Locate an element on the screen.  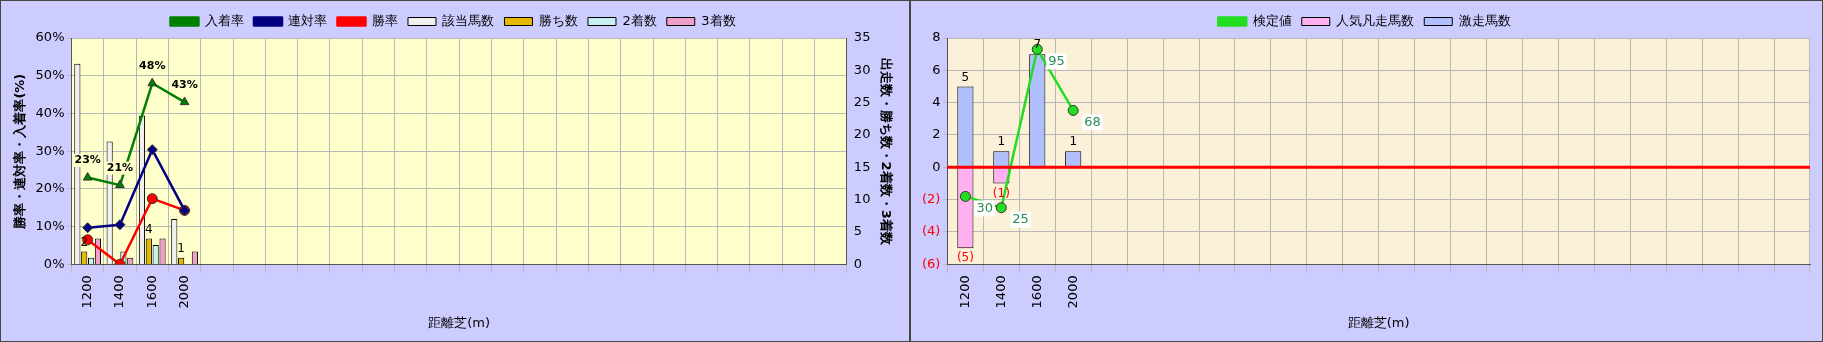
legend-label: 入着率 is located at coordinates (224, 20).